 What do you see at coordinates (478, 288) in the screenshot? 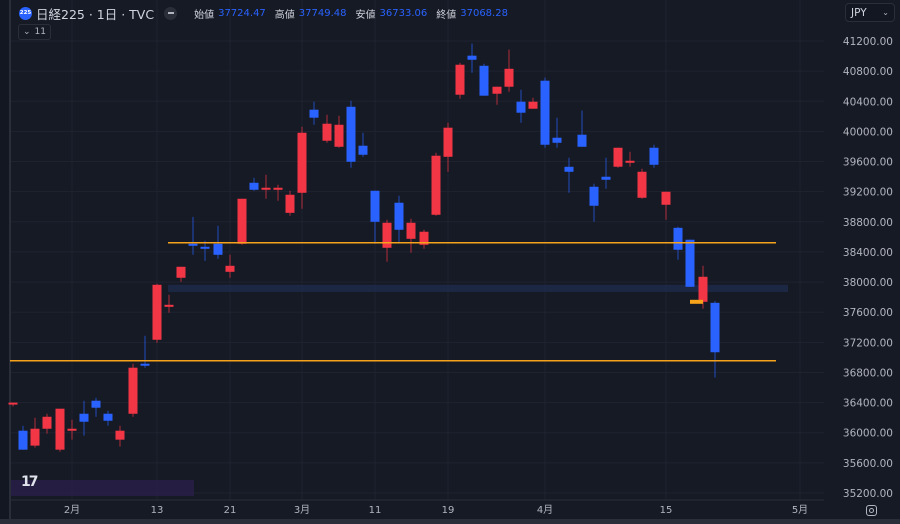
I see `price-zone` at bounding box center [478, 288].